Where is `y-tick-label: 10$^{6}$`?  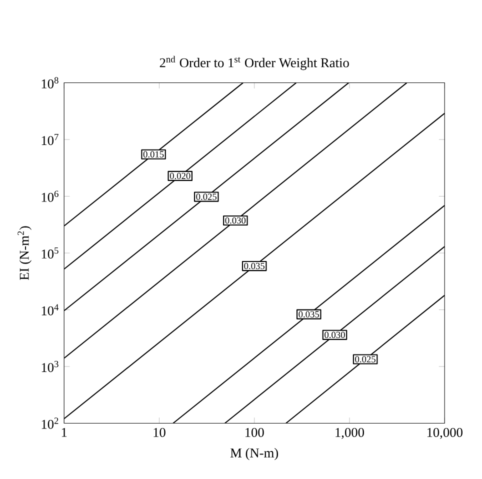
y-tick-label: 10$^{6}$ is located at coordinates (50, 196).